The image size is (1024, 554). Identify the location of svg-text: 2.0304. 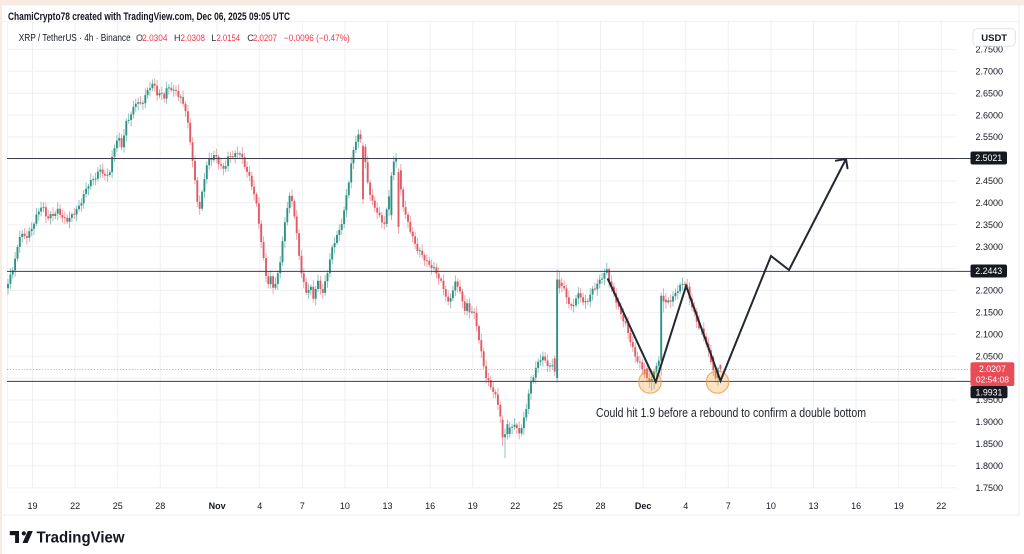
(154, 38).